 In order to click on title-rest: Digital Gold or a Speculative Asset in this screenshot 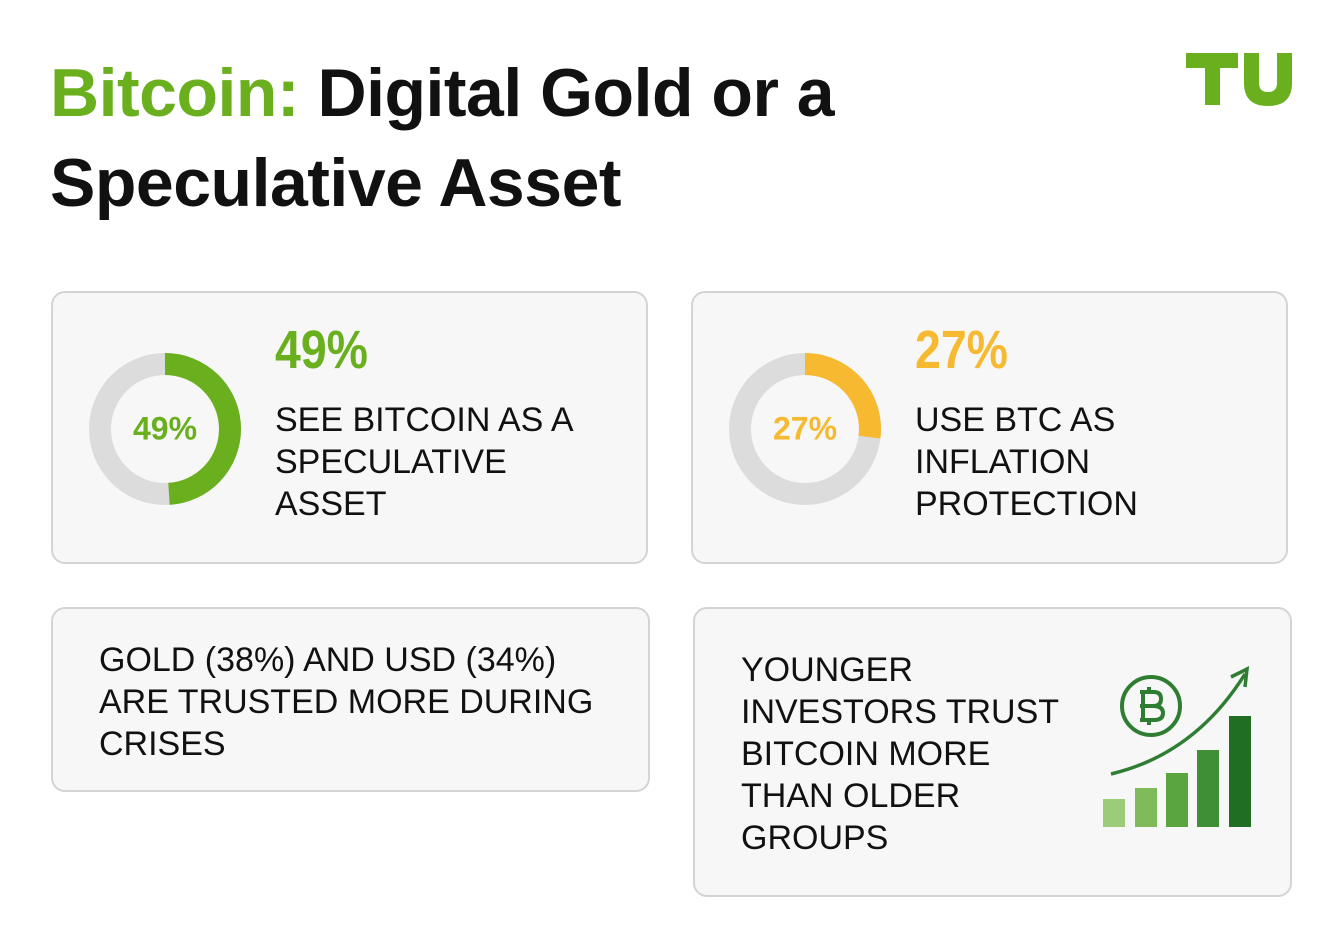, I will do `click(442, 138)`.